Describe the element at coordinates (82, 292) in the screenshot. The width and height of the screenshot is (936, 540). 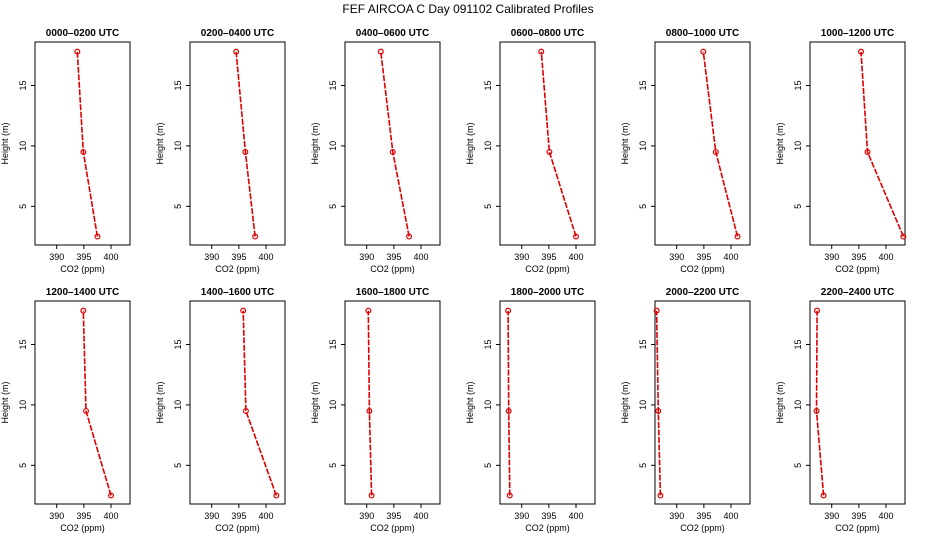
I see `panel-title: 1200–1400 UTC` at that location.